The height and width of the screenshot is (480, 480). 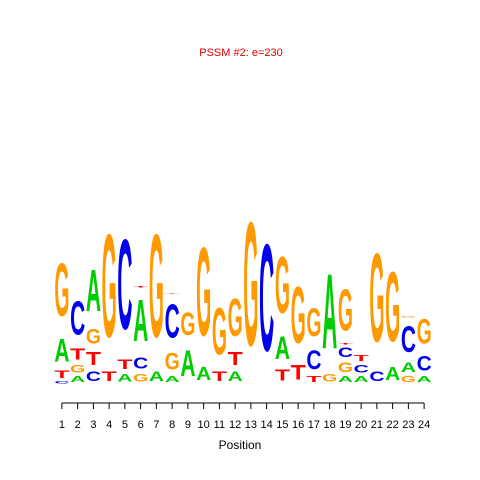 I want to click on x-tick-label: 22, so click(x=393, y=425).